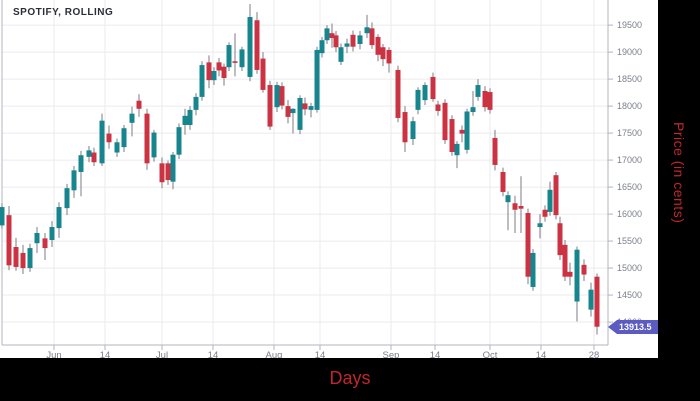 The width and height of the screenshot is (700, 401). I want to click on y-tick-label: 19000, so click(629, 52).